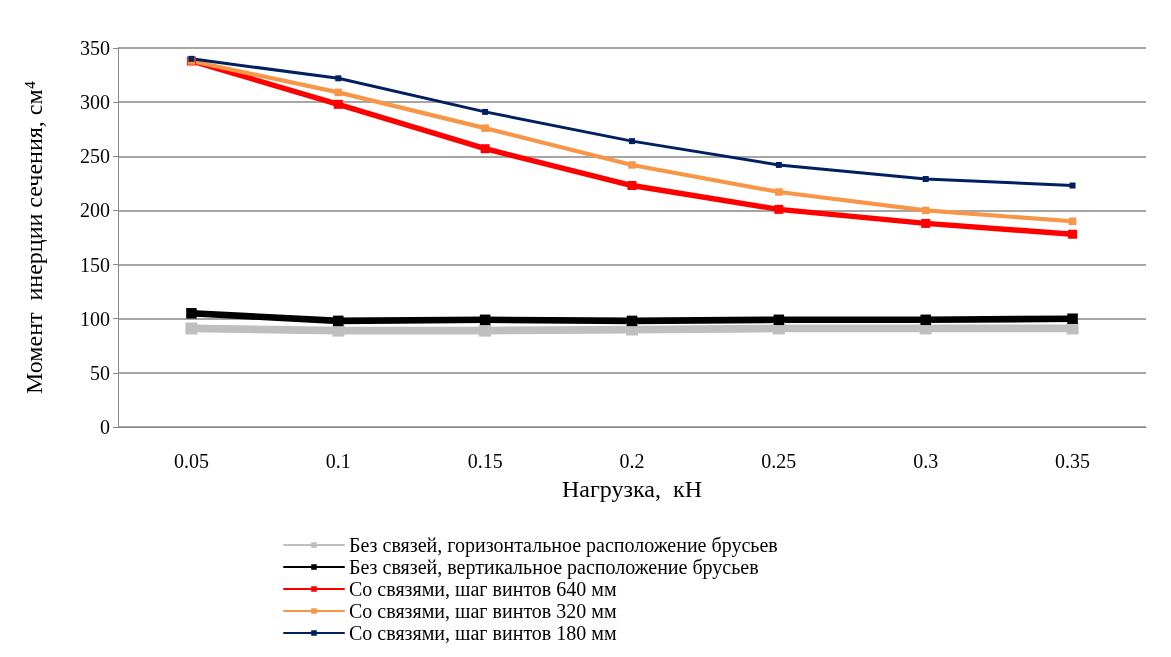 The height and width of the screenshot is (657, 1171). Describe the element at coordinates (483, 611) in the screenshot. I see `legend-label: Со связями, шаг винтов 320 мм` at that location.